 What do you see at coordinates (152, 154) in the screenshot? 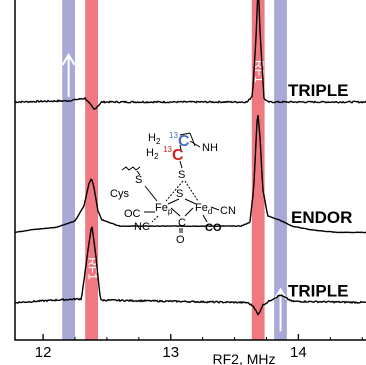
I see `h2-second-label: H2` at bounding box center [152, 154].